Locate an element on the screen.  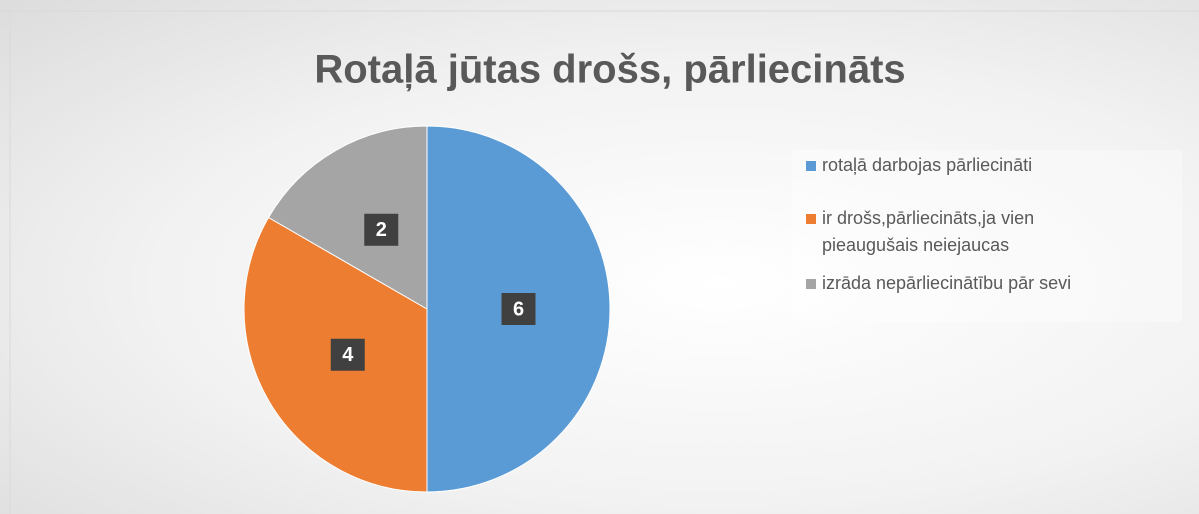
legend-label: izrāda nepārliecinātību pār sevi is located at coordinates (947, 283).